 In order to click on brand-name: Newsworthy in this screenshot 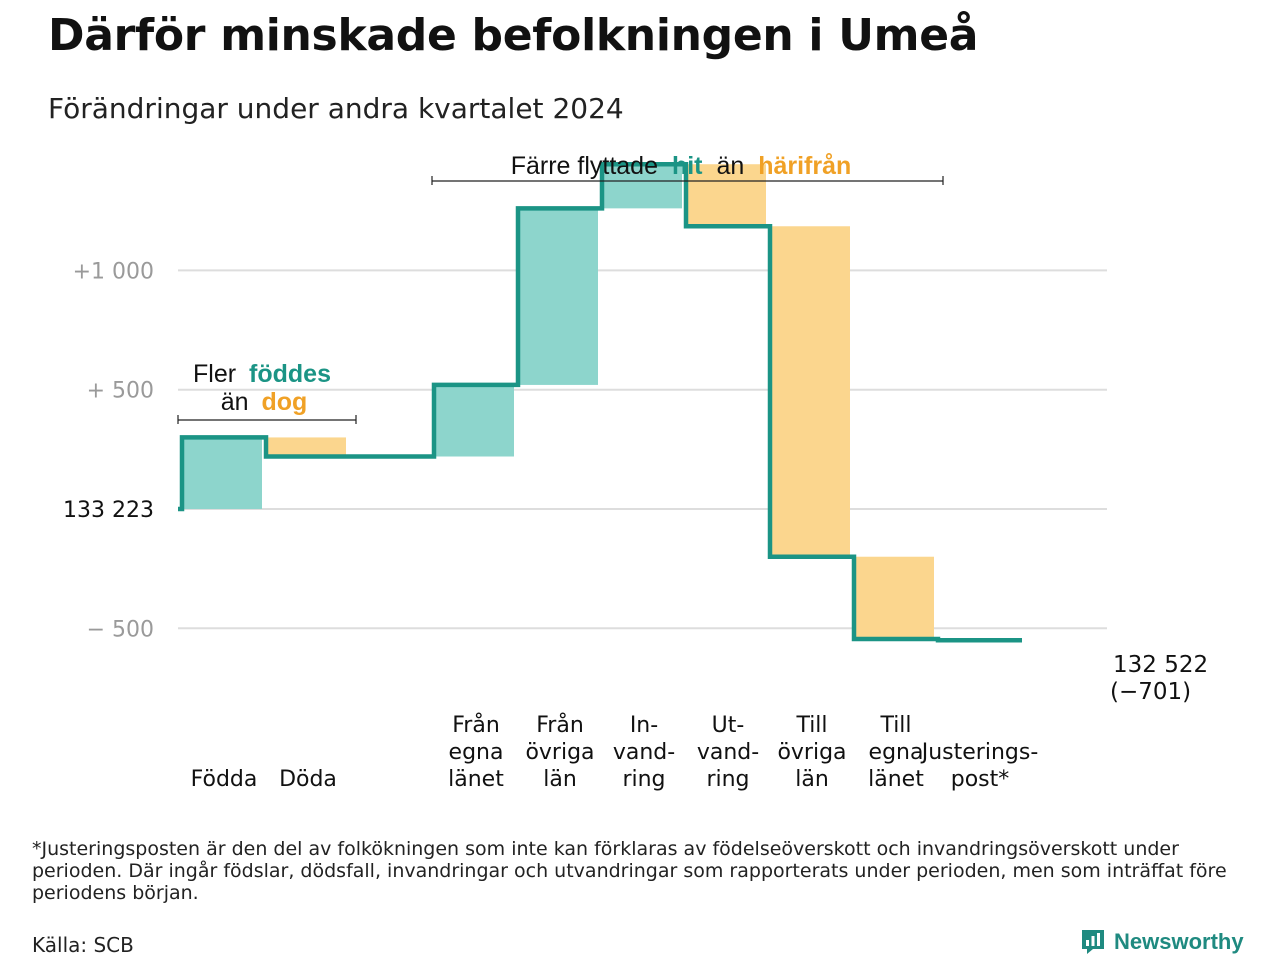, I will do `click(1179, 941)`.